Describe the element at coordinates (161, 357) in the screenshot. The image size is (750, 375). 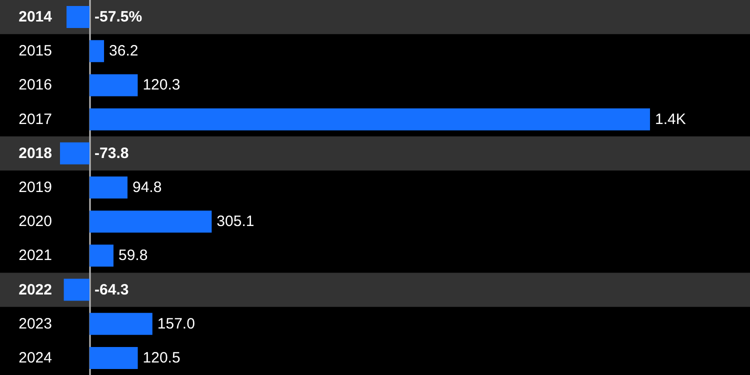
I see `data-label: 120.5` at that location.